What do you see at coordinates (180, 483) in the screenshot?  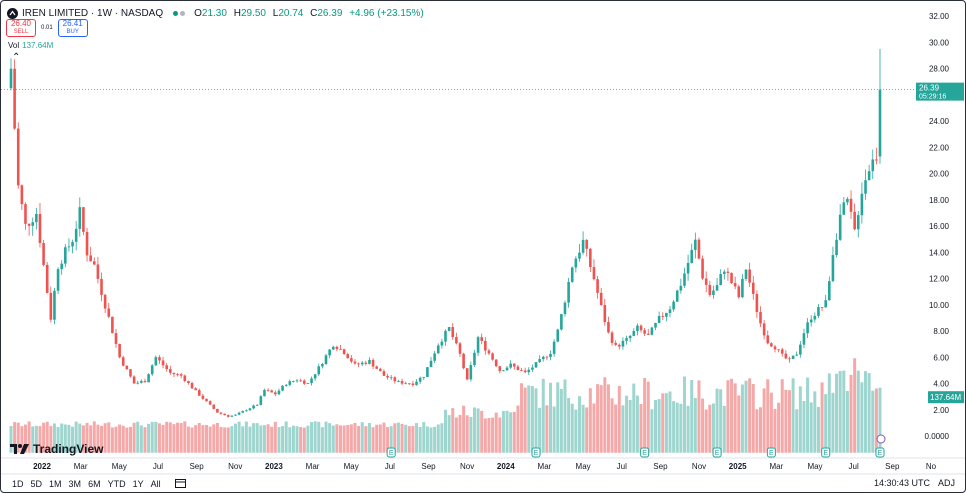 I see `calendar-range-icon` at bounding box center [180, 483].